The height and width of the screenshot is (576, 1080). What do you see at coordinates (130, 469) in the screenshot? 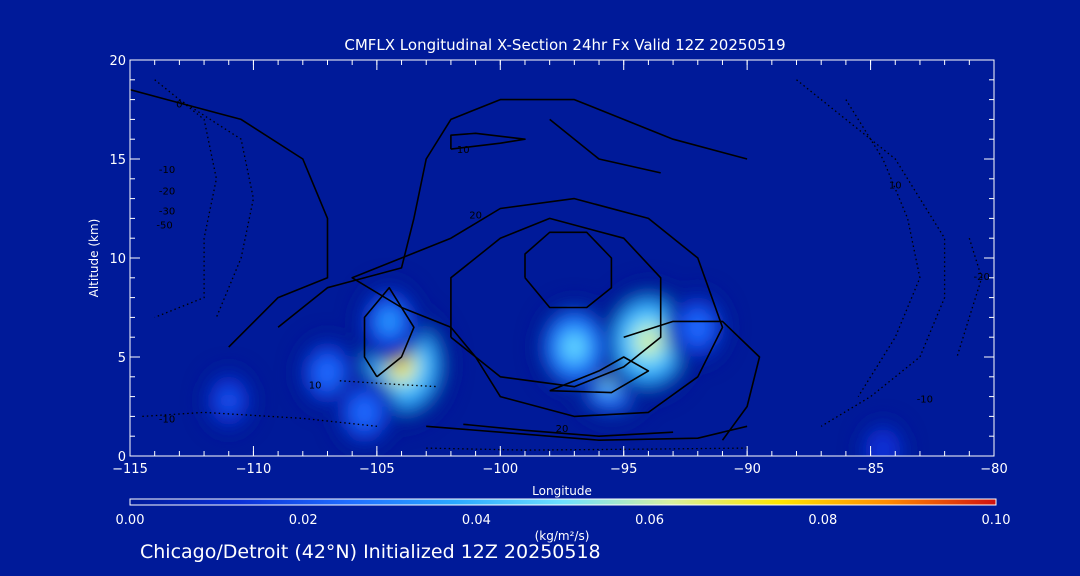
I see `x-tick-label: −115` at bounding box center [130, 469].